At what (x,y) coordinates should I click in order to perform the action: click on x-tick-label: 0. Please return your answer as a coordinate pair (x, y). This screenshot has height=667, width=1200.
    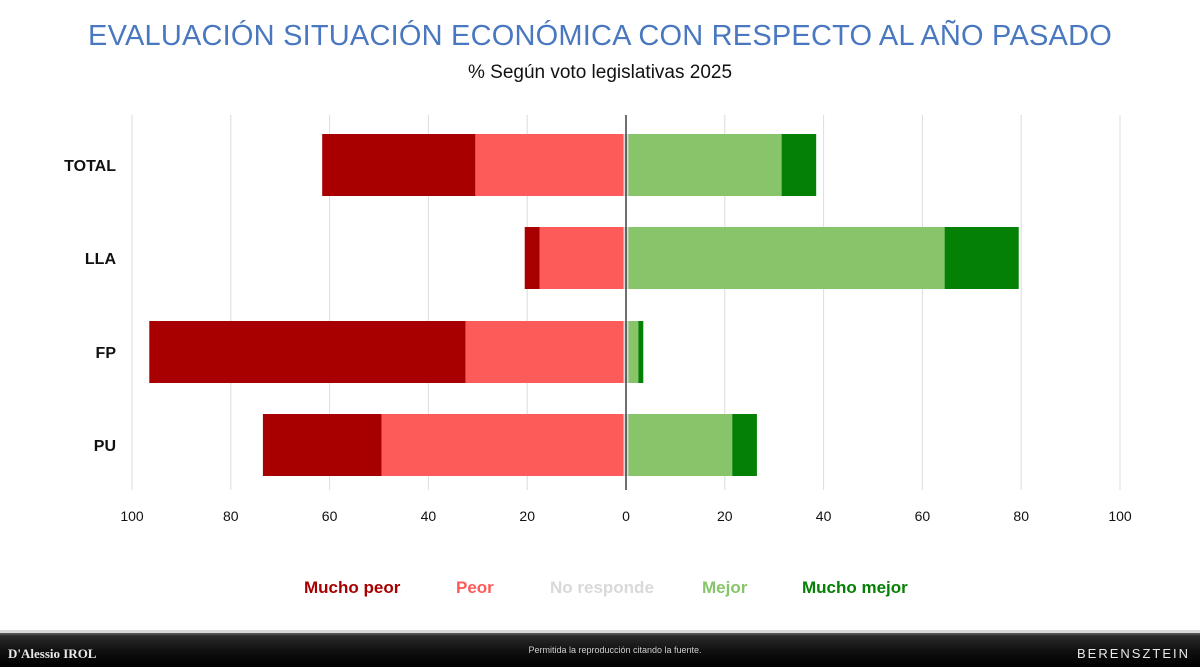
    Looking at the image, I should click on (626, 516).